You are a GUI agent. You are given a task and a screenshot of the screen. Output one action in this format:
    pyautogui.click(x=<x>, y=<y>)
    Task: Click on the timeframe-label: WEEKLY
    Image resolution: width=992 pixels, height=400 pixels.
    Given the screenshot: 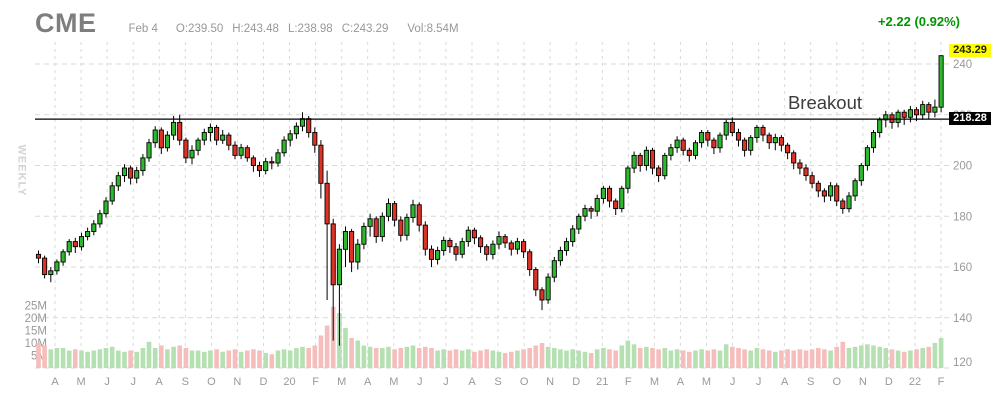 What is the action you would take?
    pyautogui.click(x=21, y=170)
    